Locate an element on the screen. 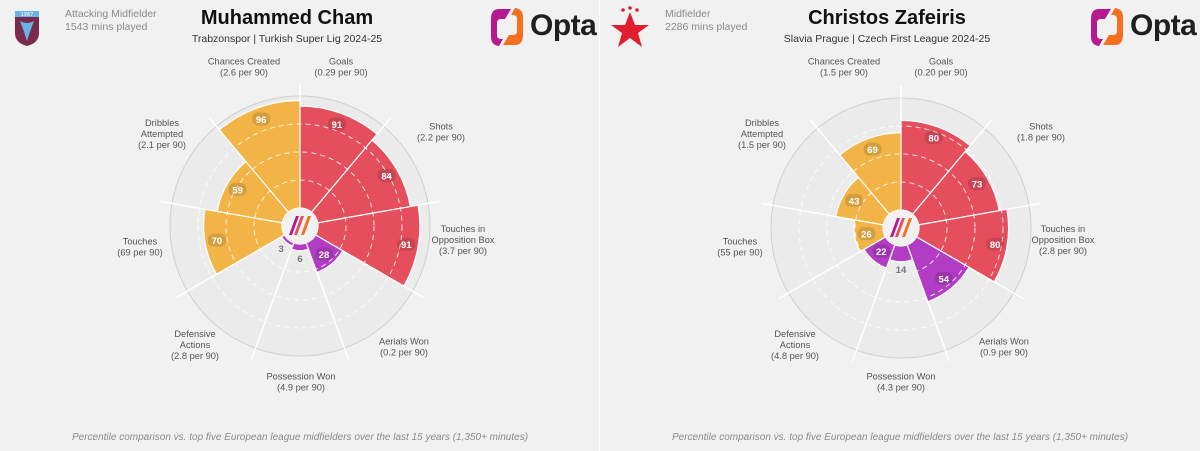 The width and height of the screenshot is (1200, 451). category-per90: (69 per 90) is located at coordinates (139, 253).